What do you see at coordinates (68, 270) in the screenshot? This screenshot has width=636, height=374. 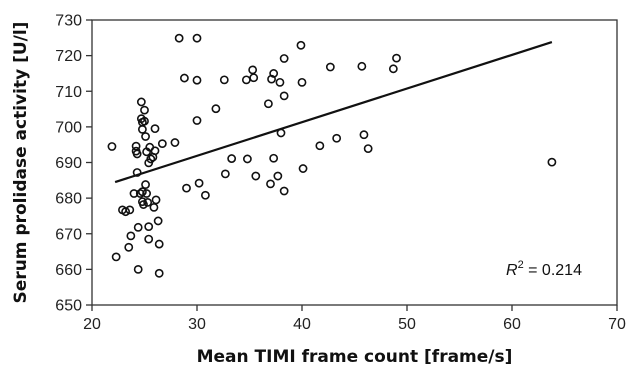 I see `y-tick-label: 660` at bounding box center [68, 270].